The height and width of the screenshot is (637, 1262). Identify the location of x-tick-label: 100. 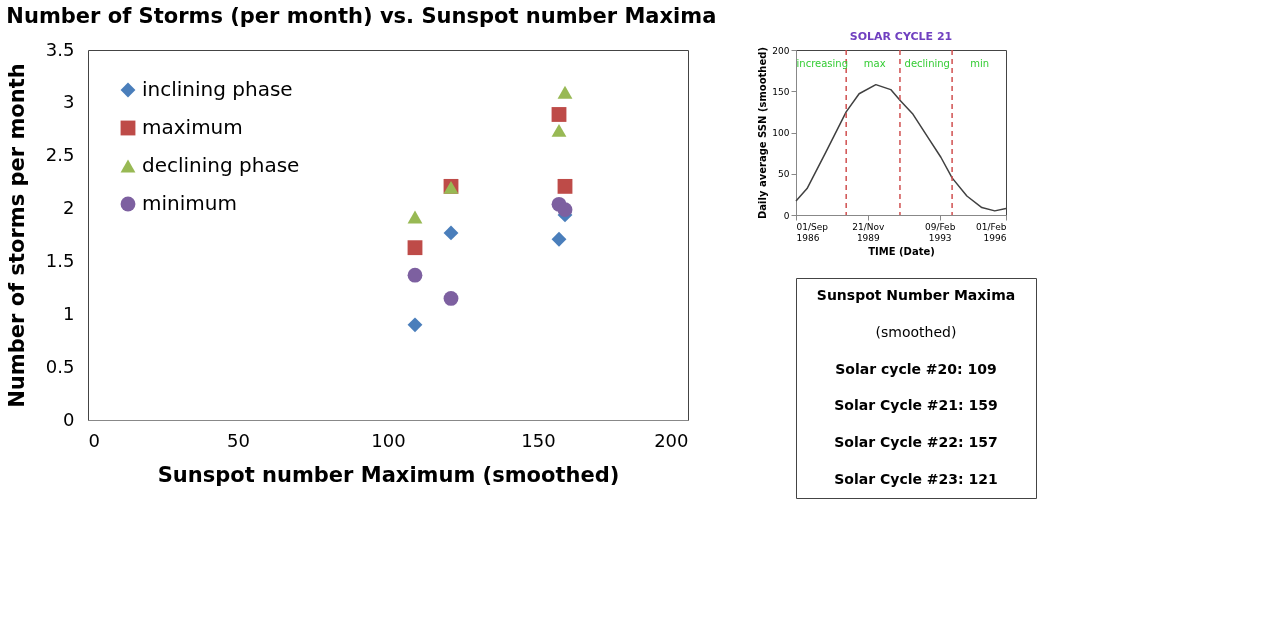
(388, 440).